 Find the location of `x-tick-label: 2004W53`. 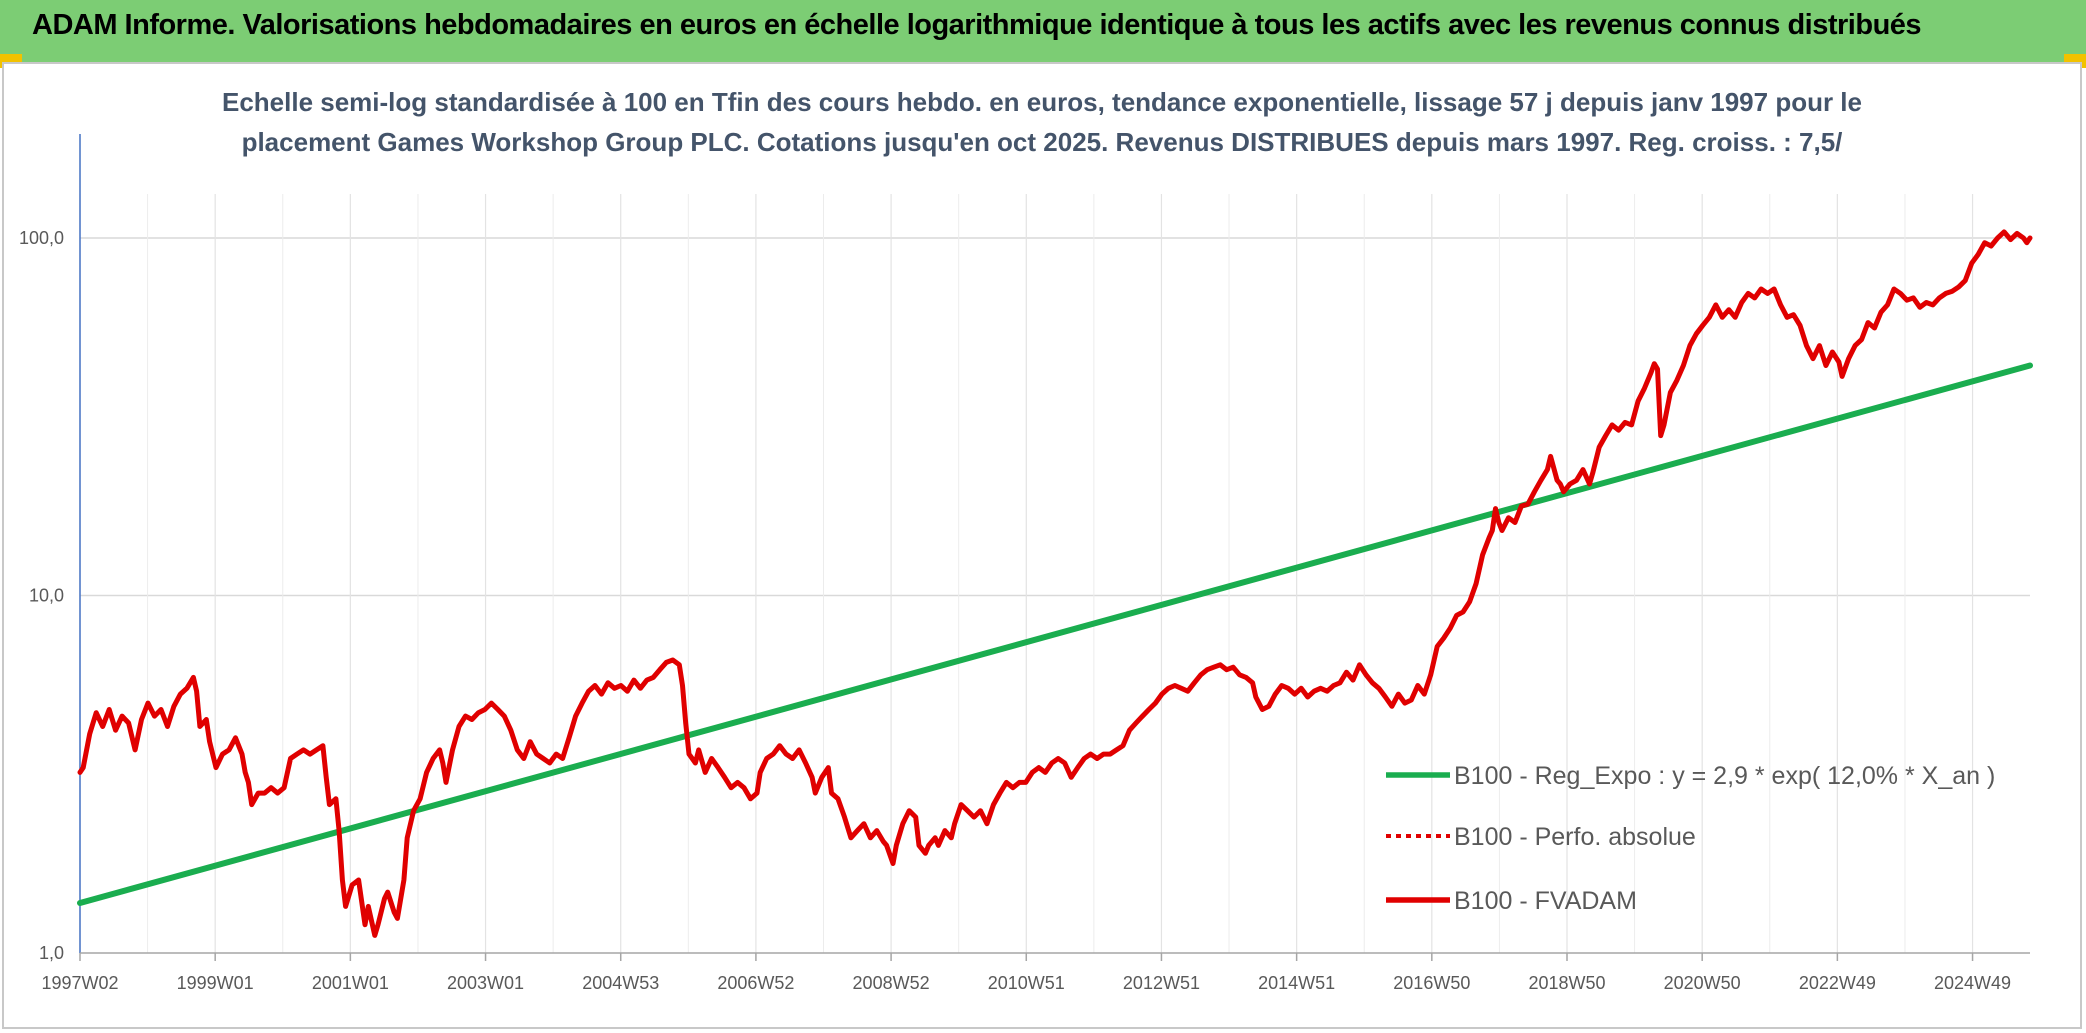

x-tick-label: 2004W53 is located at coordinates (620, 983).